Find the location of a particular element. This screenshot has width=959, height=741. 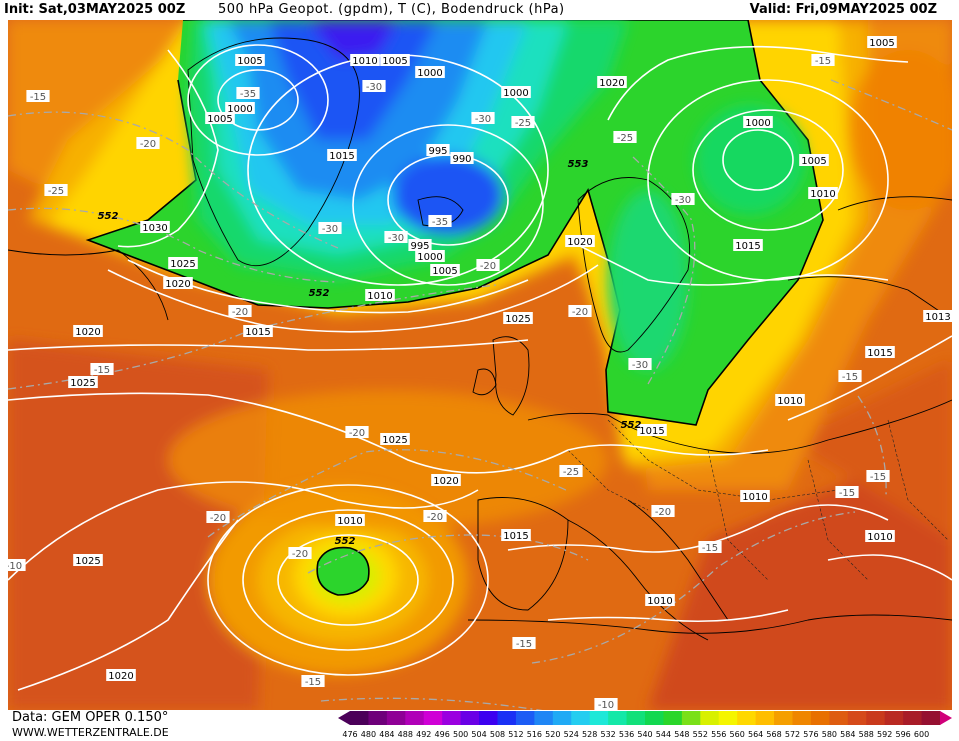

svg-text: 990 is located at coordinates (461, 159).